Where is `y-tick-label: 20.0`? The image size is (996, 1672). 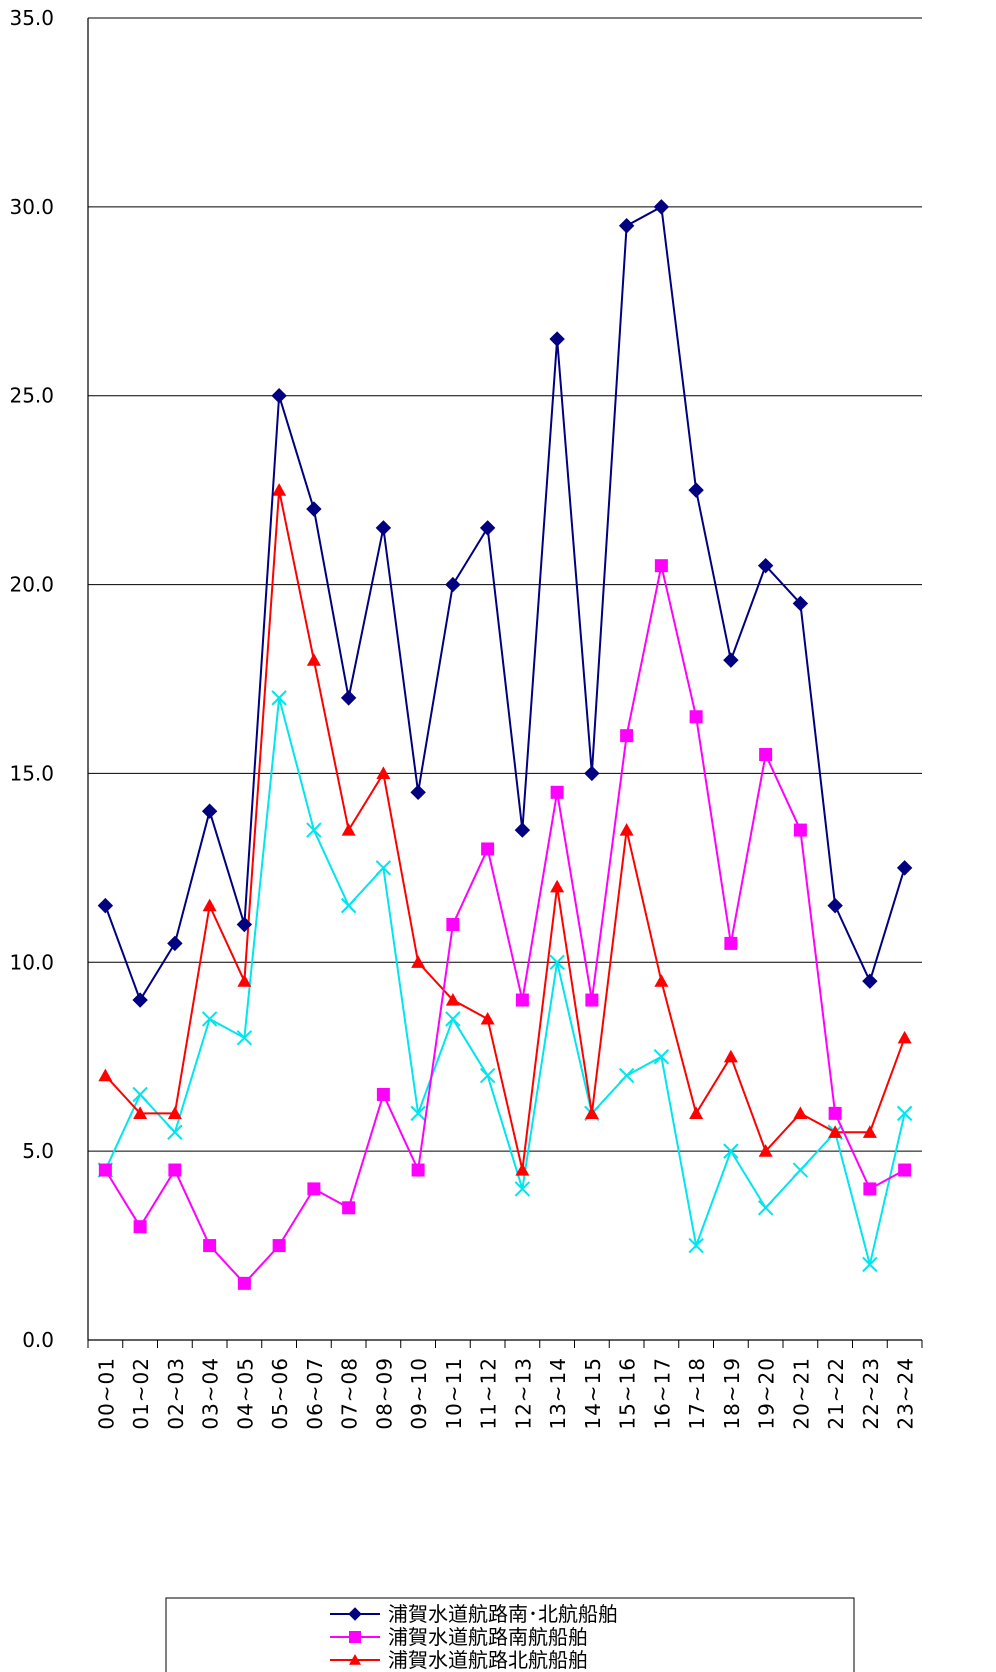
y-tick-label: 20.0 is located at coordinates (31, 585).